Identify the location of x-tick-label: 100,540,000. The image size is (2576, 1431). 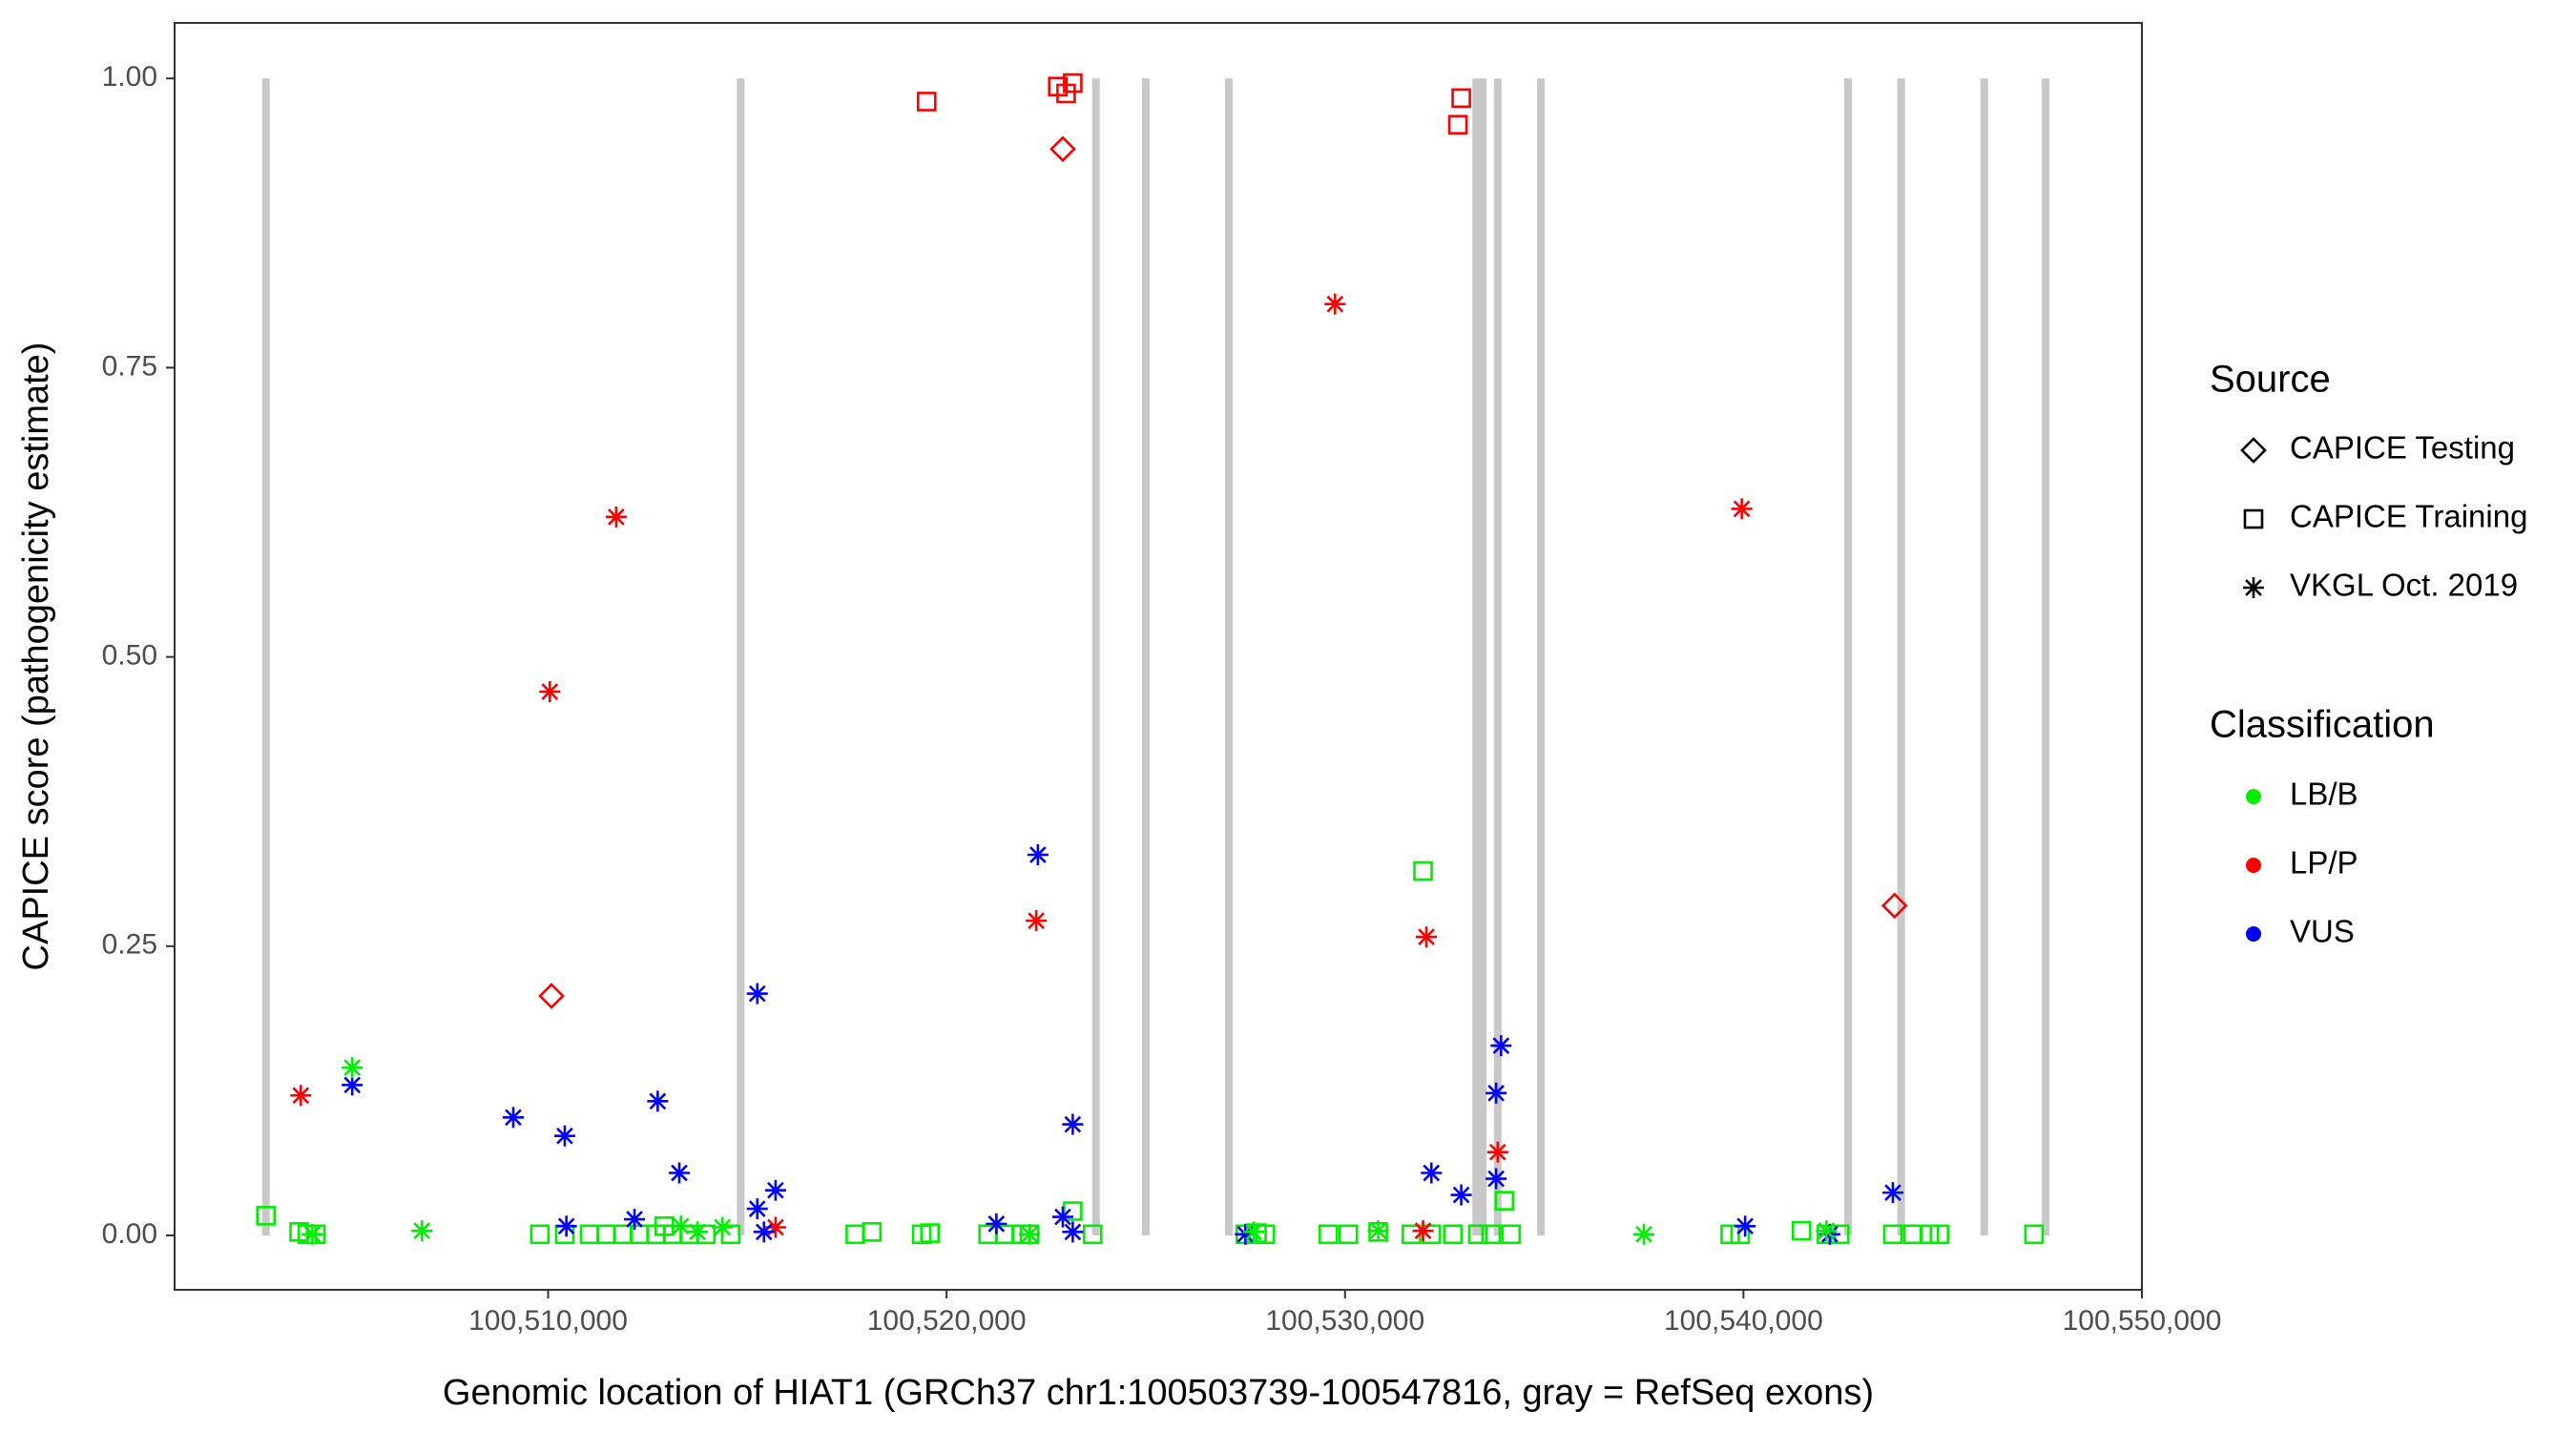
(1743, 1321).